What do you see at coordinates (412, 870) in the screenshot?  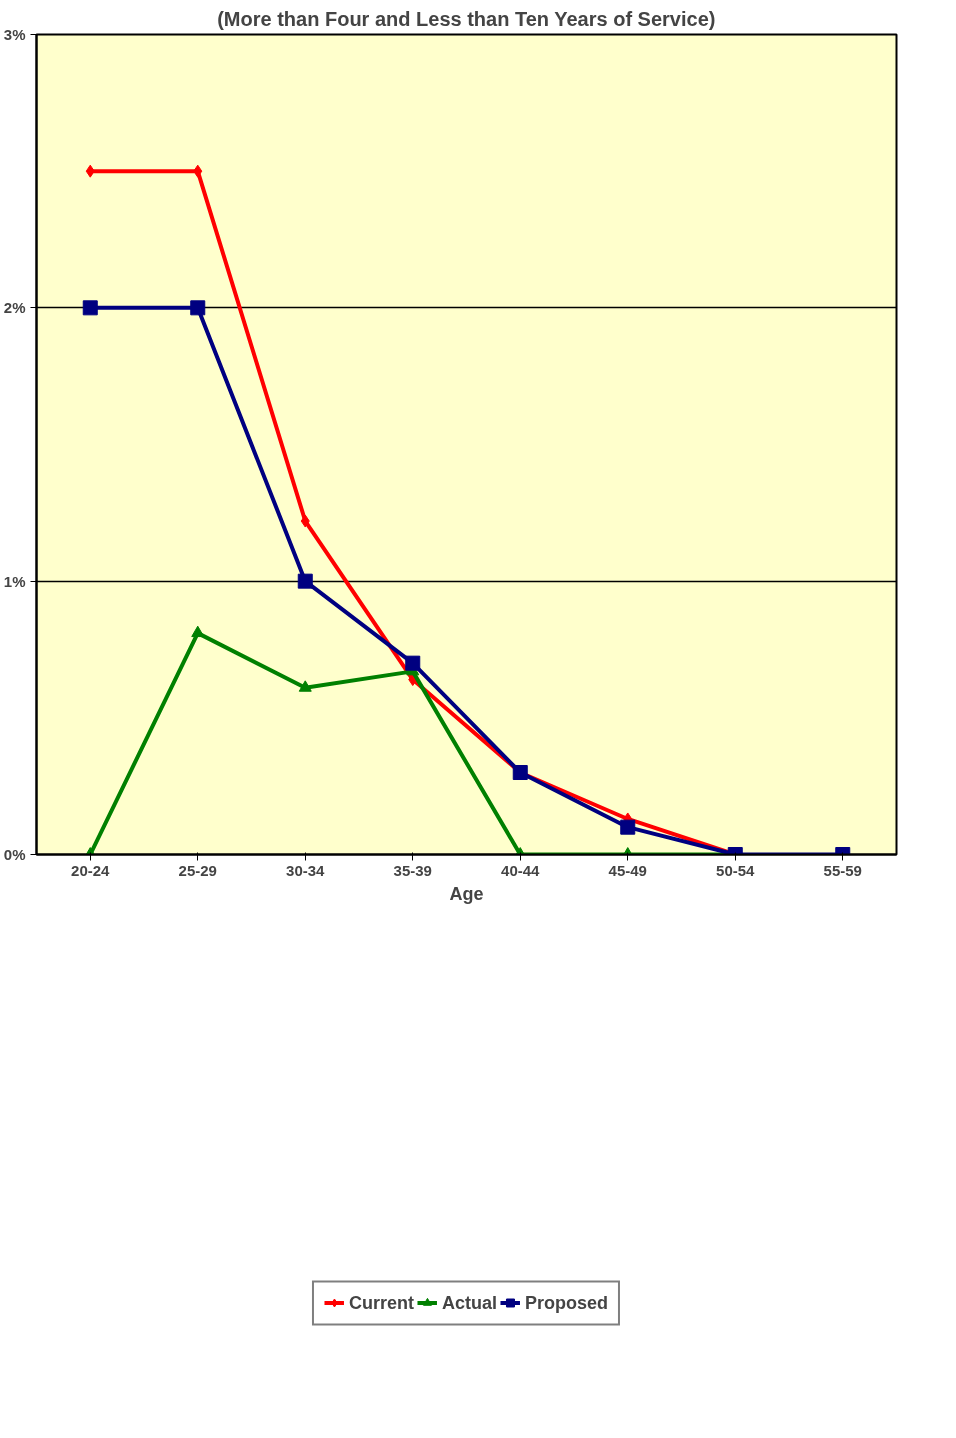 I see `x-tick-label: 35-39` at bounding box center [412, 870].